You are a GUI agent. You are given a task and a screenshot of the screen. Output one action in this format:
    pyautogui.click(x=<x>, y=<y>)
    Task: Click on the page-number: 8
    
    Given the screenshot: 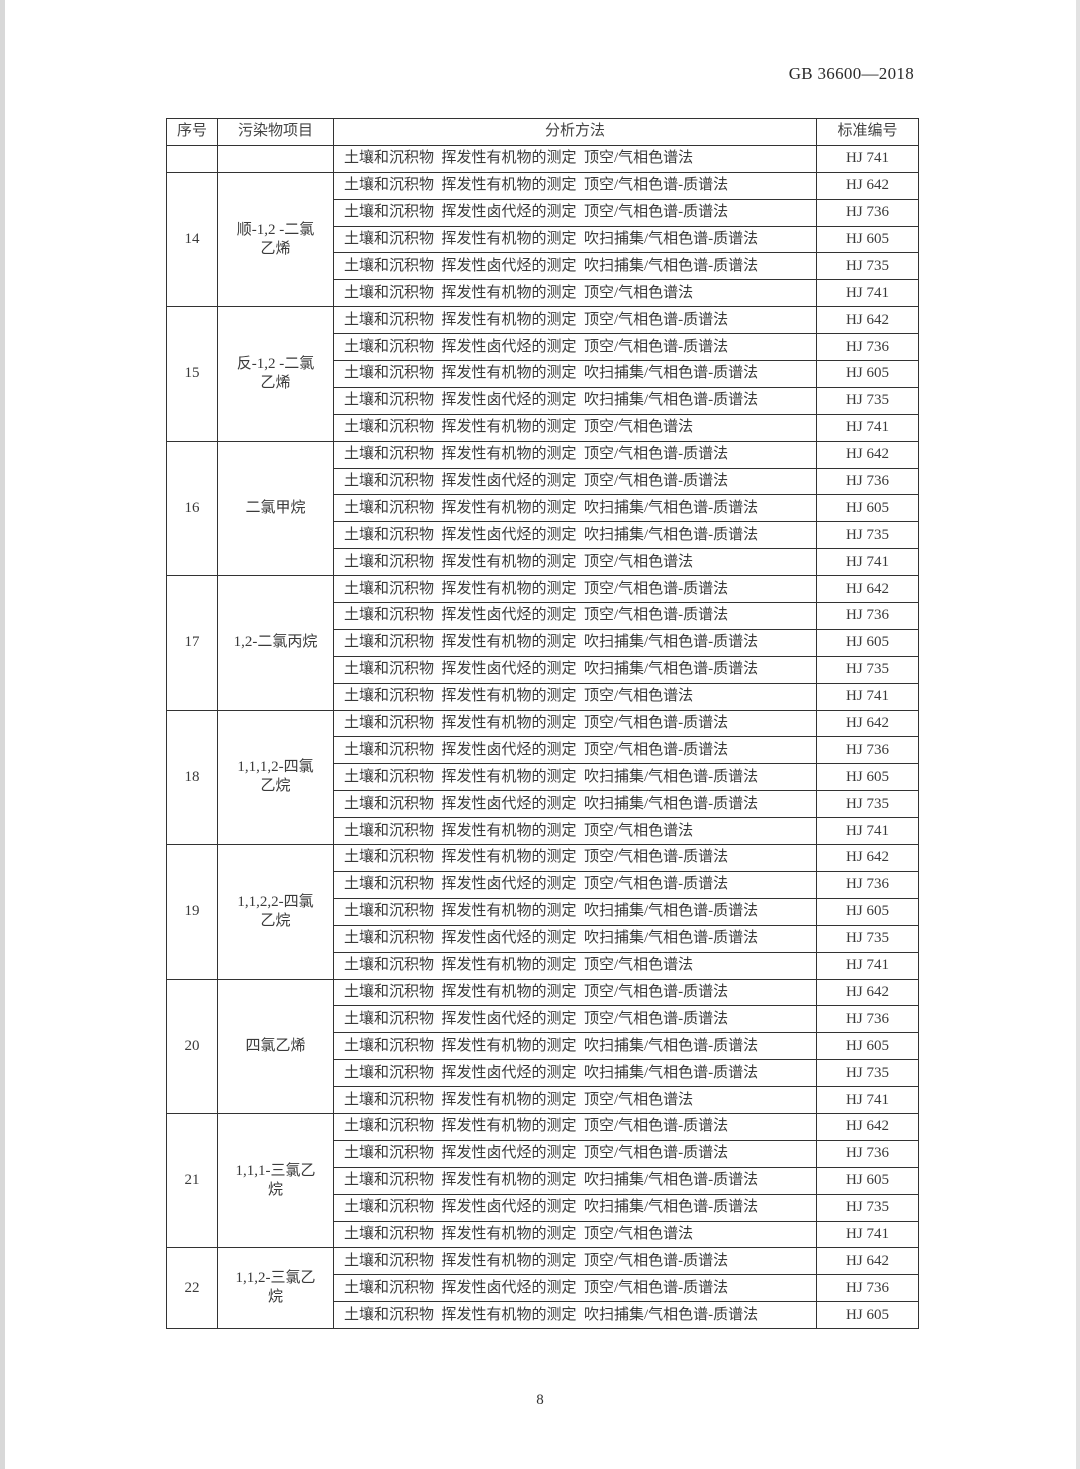 What is the action you would take?
    pyautogui.click(x=540, y=1400)
    